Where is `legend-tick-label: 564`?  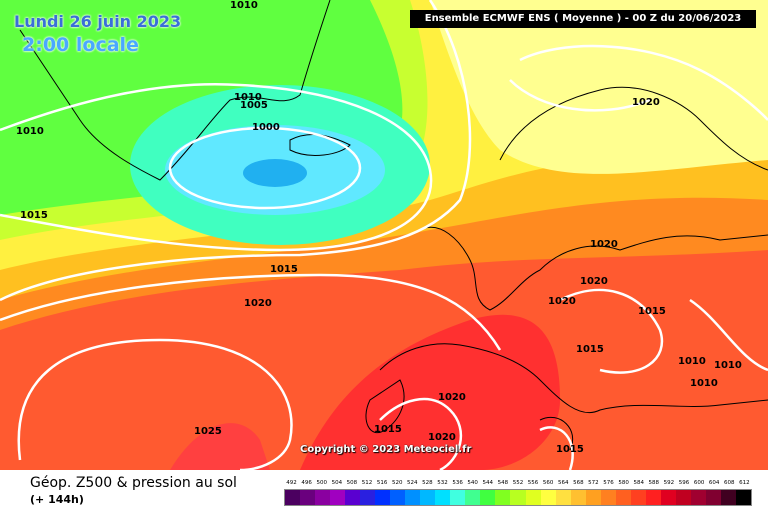 legend-tick-label: 564 is located at coordinates (563, 483).